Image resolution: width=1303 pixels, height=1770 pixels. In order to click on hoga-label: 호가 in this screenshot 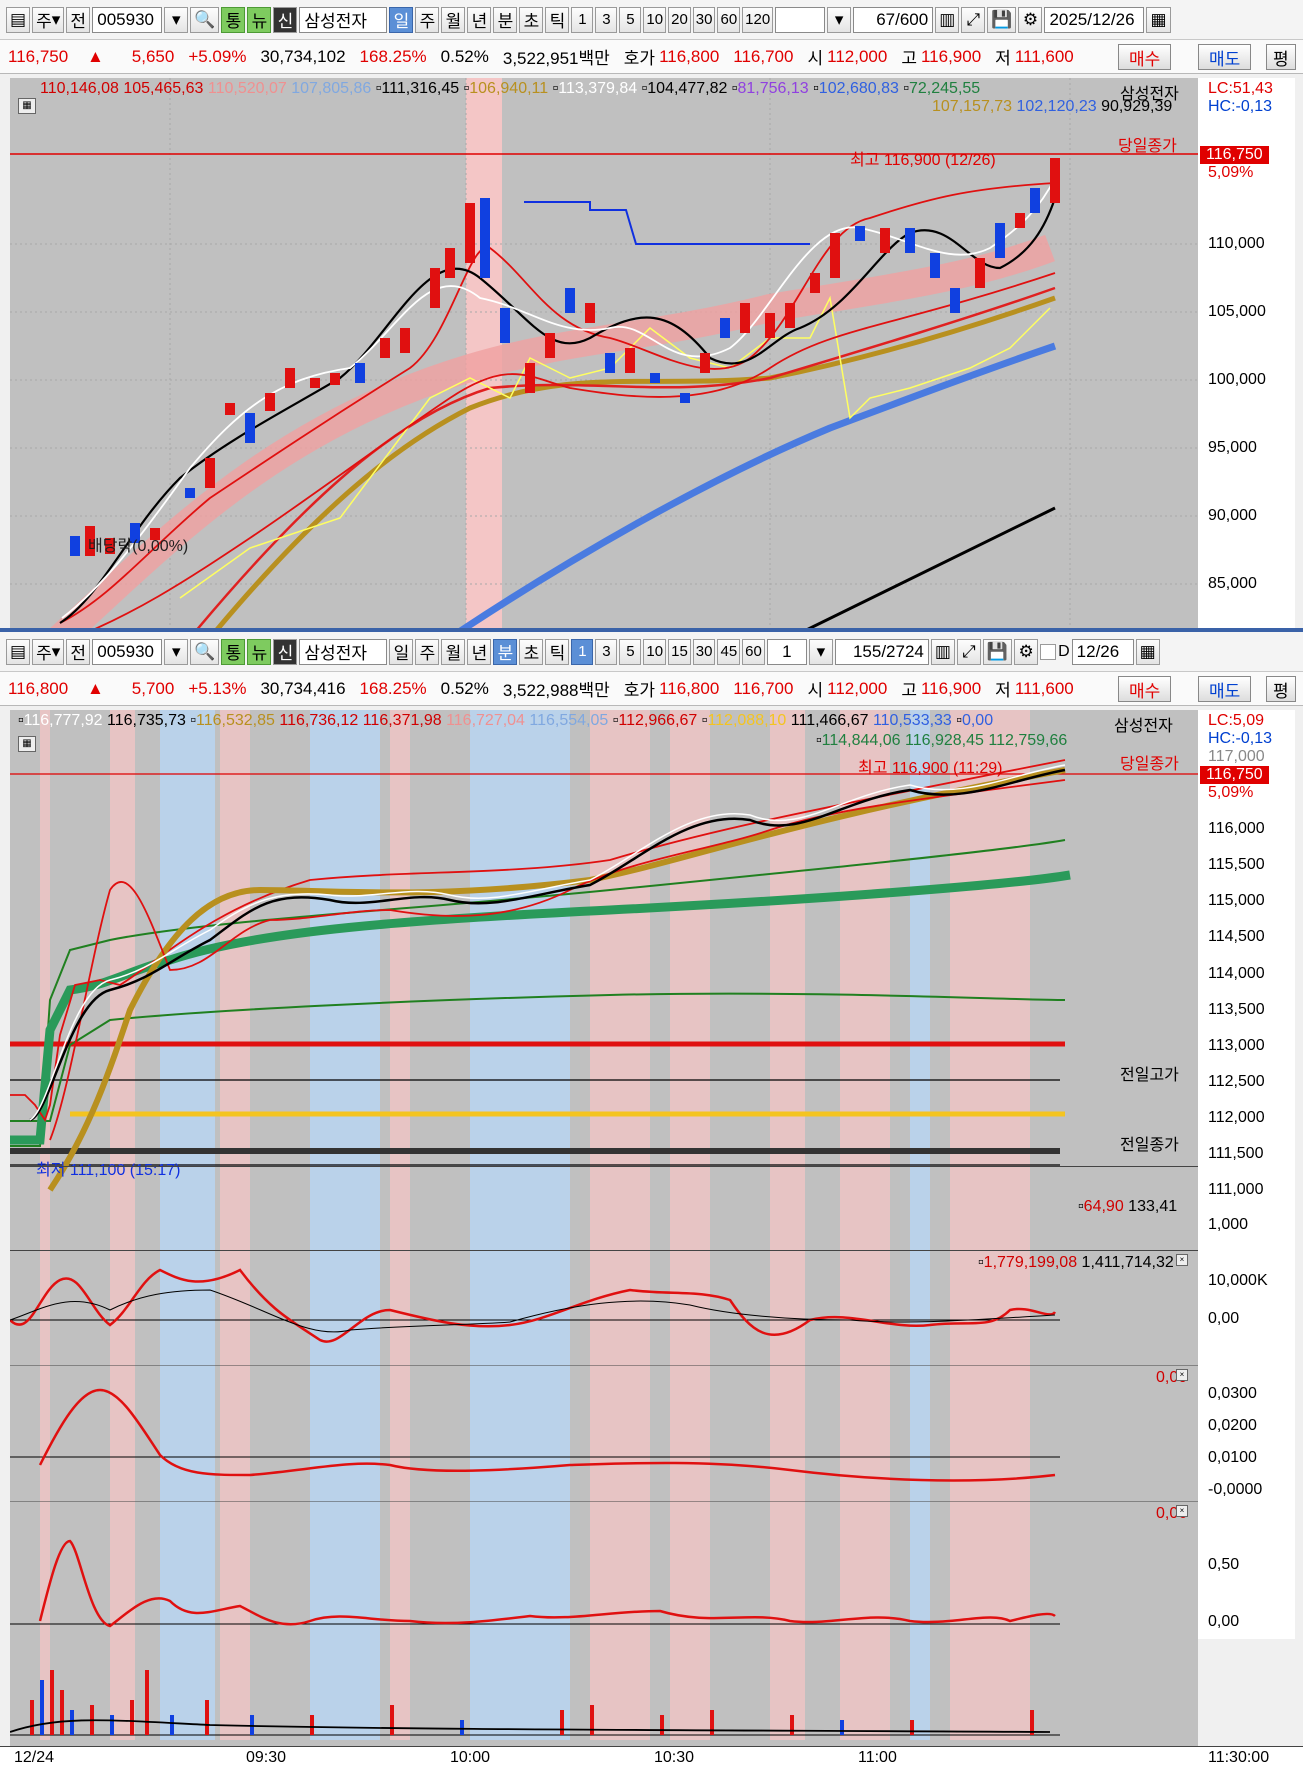, I will do `click(639, 58)`.